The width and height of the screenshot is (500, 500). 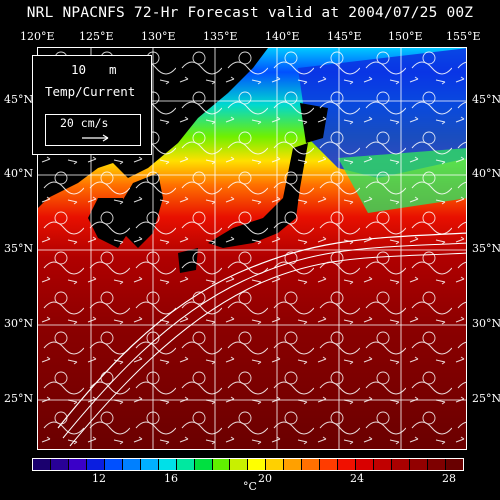 What do you see at coordinates (357, 478) in the screenshot?
I see `colorbar-tick-24: 24` at bounding box center [357, 478].